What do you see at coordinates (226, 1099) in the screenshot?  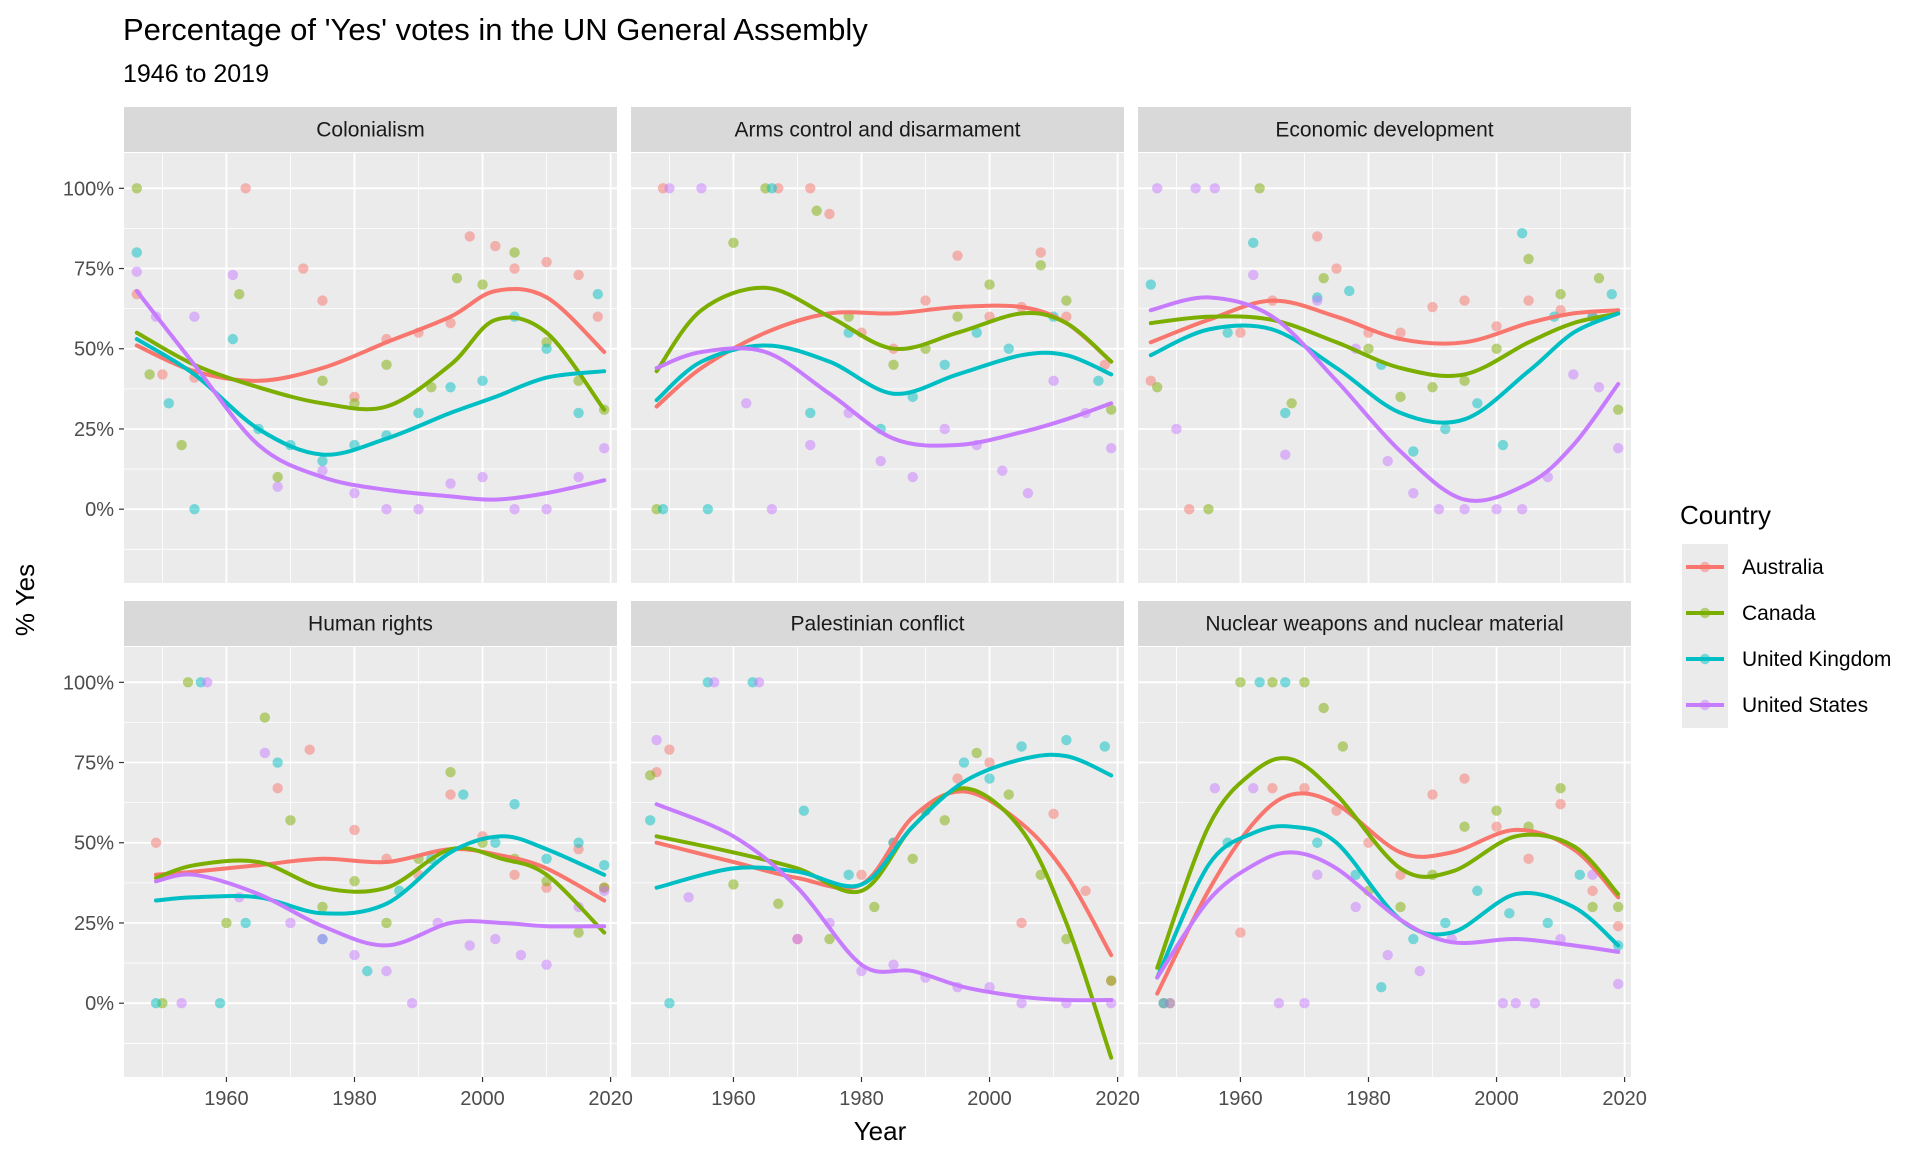 I see `x-tick-label: 1960` at bounding box center [226, 1099].